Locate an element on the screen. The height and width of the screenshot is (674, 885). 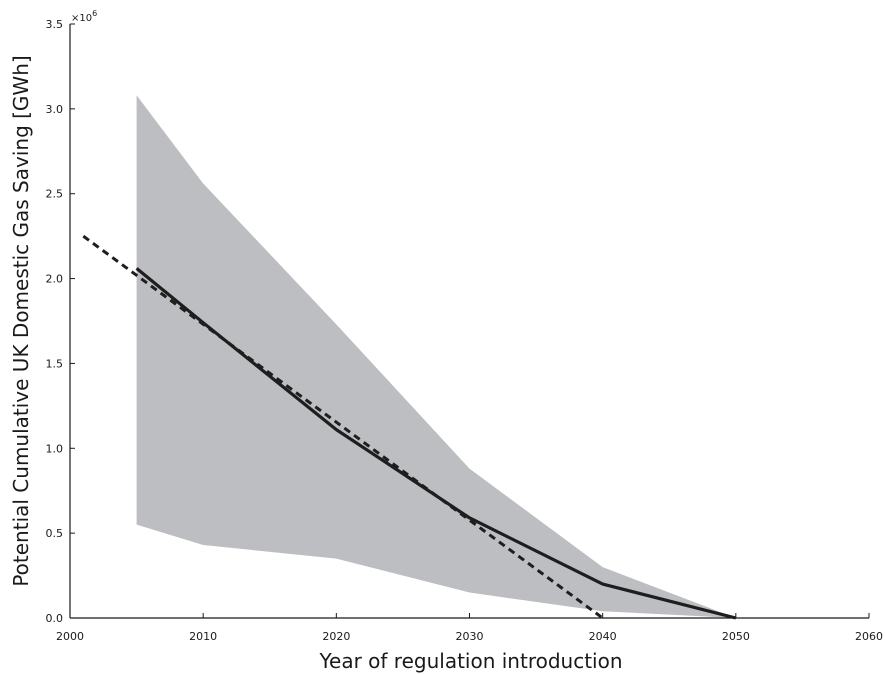
x-axis-title: Year of regulation introduction is located at coordinates (470, 661).